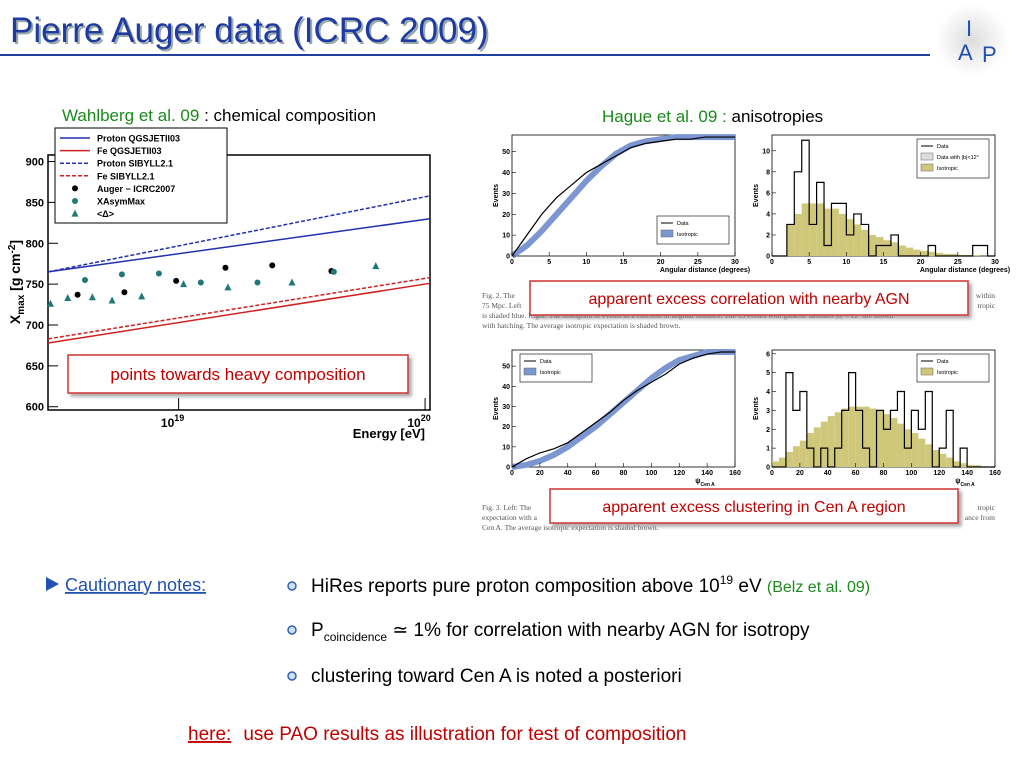 This screenshot has height=768, width=1024. I want to click on x-tick-label: 5, so click(549, 262).